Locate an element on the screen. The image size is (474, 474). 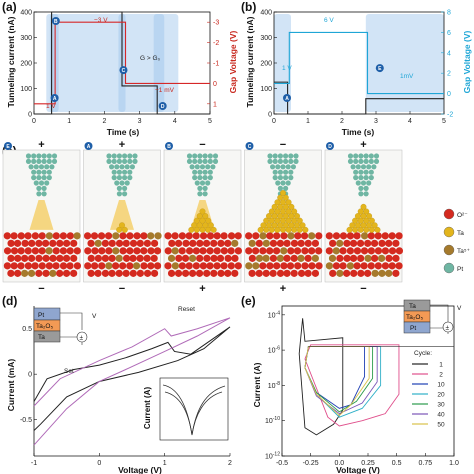
x-tick-label: 1.0 is located at coordinates (454, 463).